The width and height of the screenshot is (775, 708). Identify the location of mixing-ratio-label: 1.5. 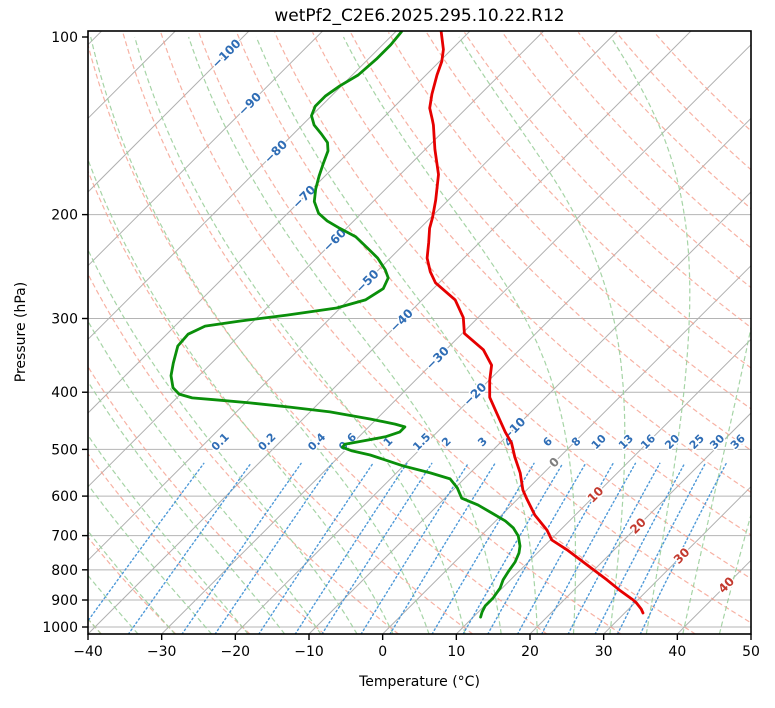
(421, 441).